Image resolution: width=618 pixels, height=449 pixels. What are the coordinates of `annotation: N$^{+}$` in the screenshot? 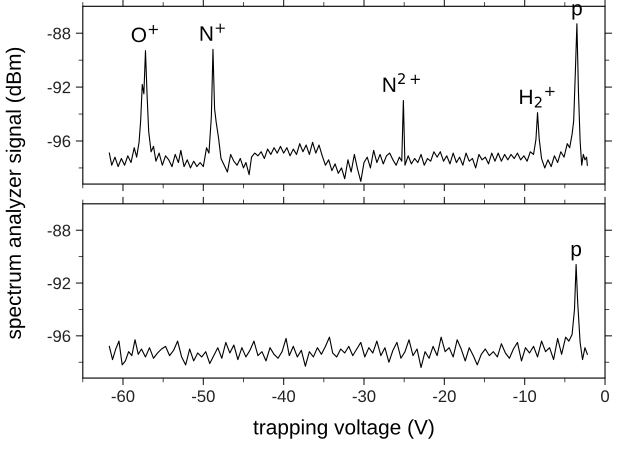 It's located at (212, 32).